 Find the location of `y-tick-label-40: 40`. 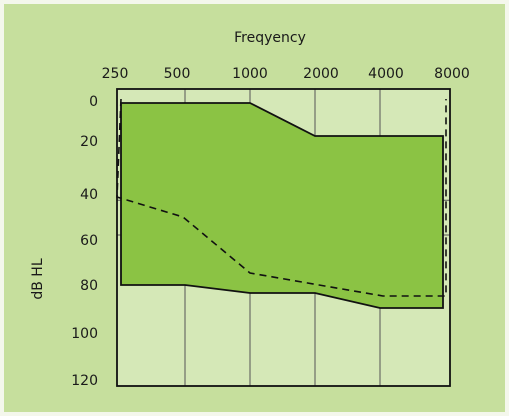

y-tick-label-40: 40 is located at coordinates (89, 195).